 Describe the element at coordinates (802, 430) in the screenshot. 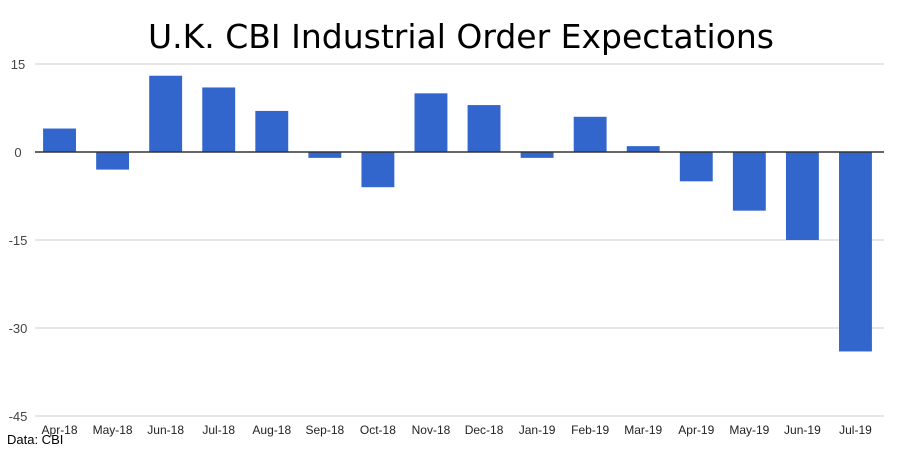

I see `x-tick-label: Jun-19` at that location.